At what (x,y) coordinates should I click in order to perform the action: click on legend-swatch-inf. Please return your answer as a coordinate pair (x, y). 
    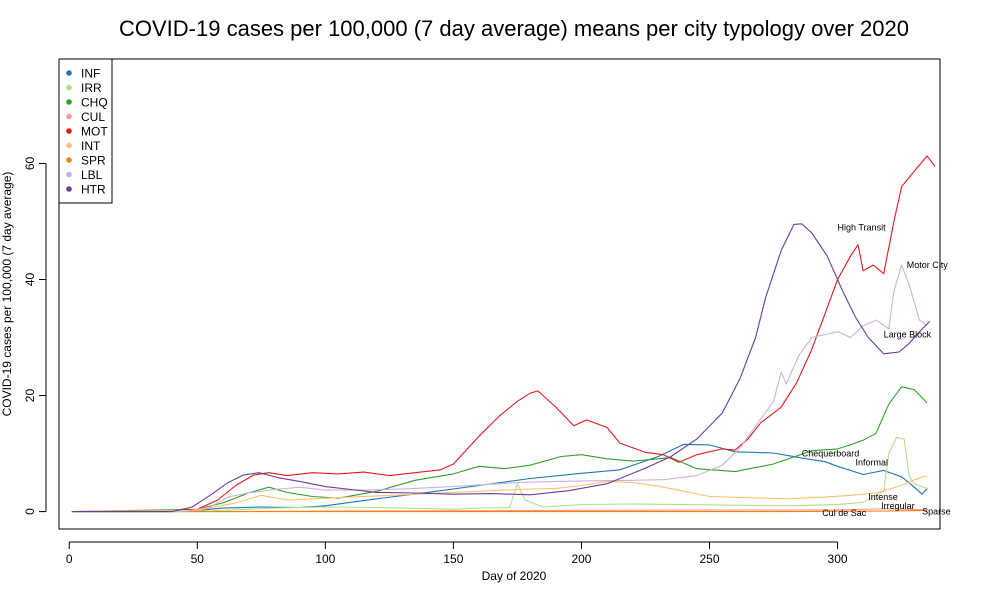
    Looking at the image, I should click on (69, 73).